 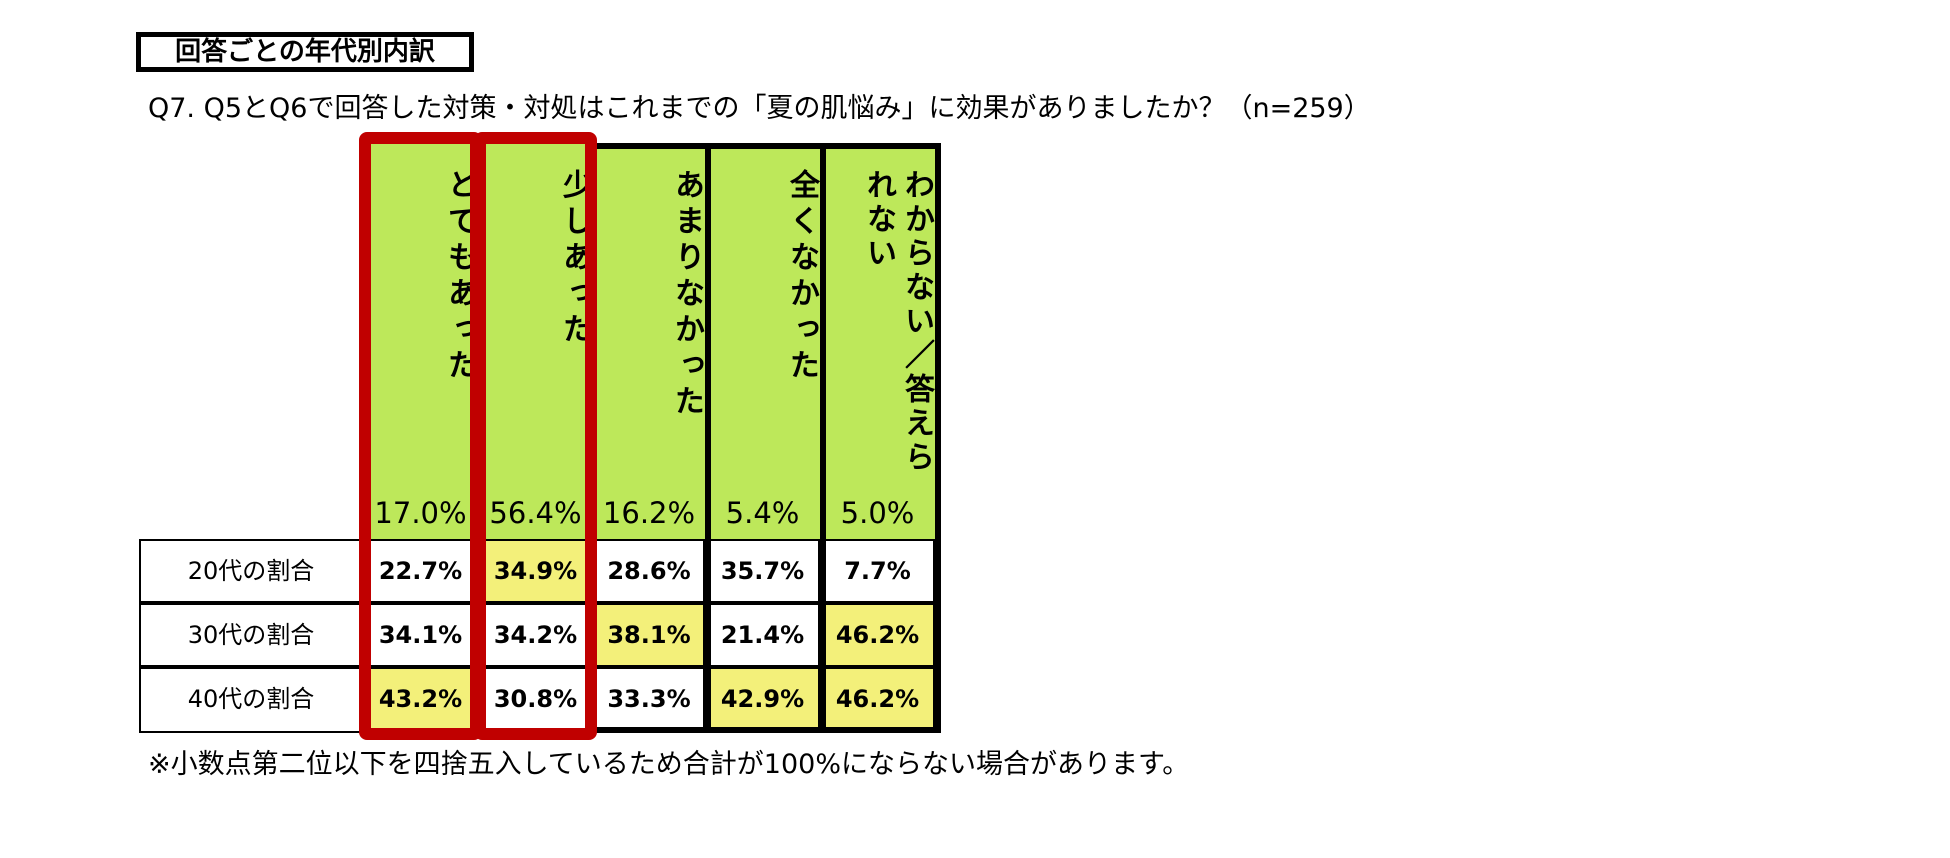 I want to click on column-total: 5.4%, so click(x=762, y=513).